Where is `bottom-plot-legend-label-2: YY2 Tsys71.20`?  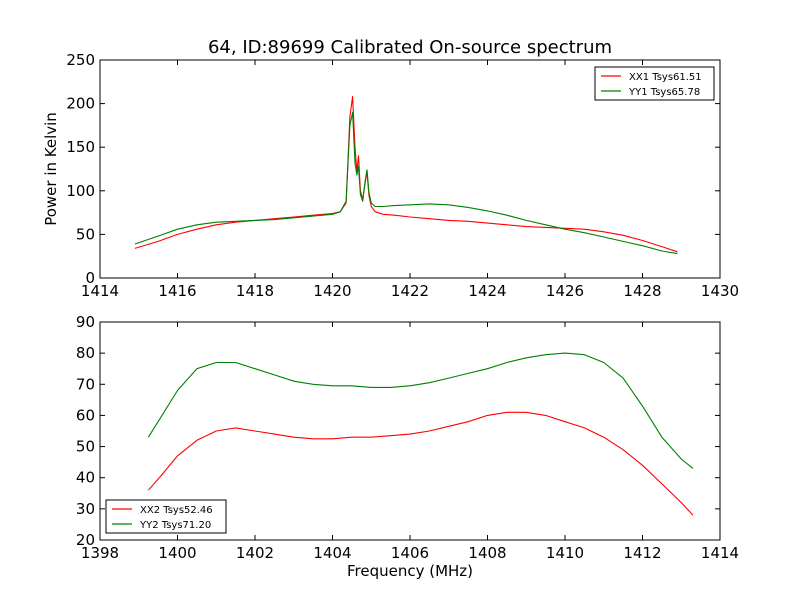 bottom-plot-legend-label-2: YY2 Tsys71.20 is located at coordinates (175, 525).